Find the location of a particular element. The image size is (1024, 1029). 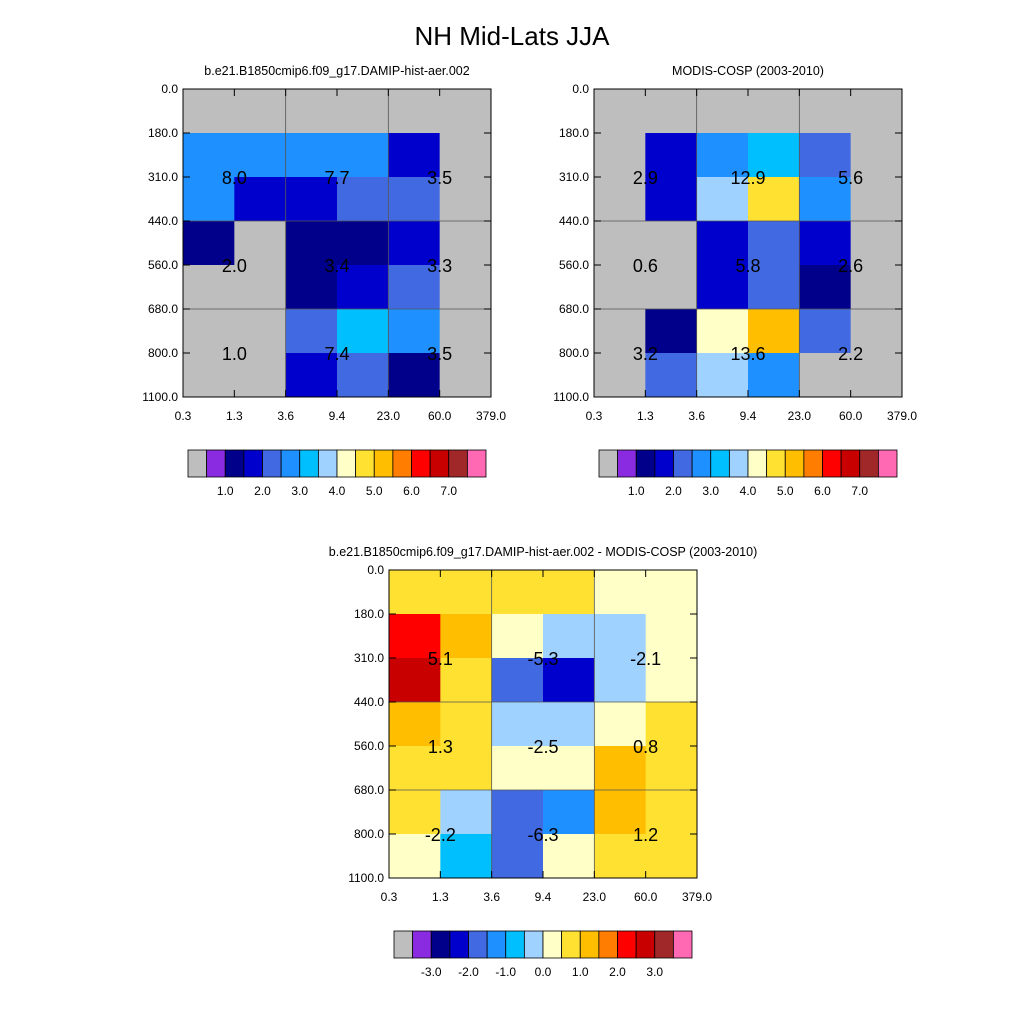

data-label: -2.5 is located at coordinates (542, 747).